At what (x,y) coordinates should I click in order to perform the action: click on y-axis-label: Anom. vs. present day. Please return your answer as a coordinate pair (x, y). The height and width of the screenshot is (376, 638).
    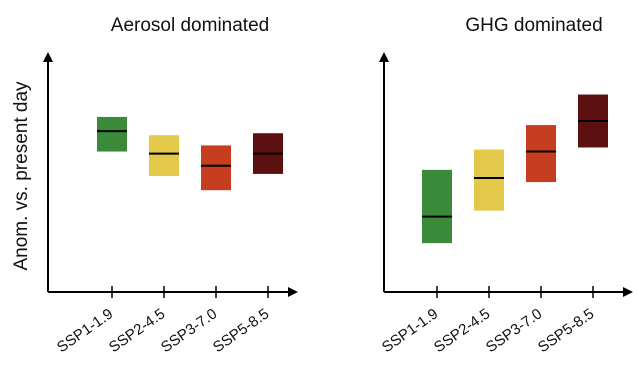
    Looking at the image, I should click on (21, 176).